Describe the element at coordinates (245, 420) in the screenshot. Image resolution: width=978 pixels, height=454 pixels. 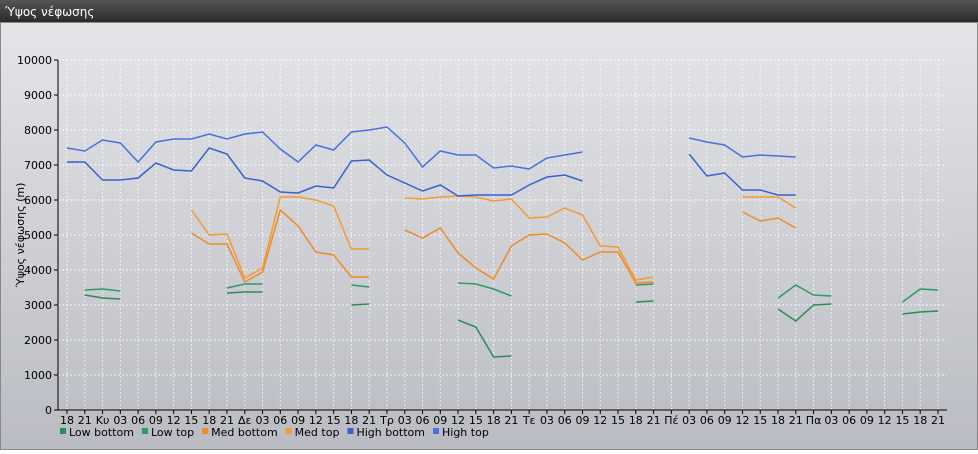
I see `x-tick-label: Δε` at that location.